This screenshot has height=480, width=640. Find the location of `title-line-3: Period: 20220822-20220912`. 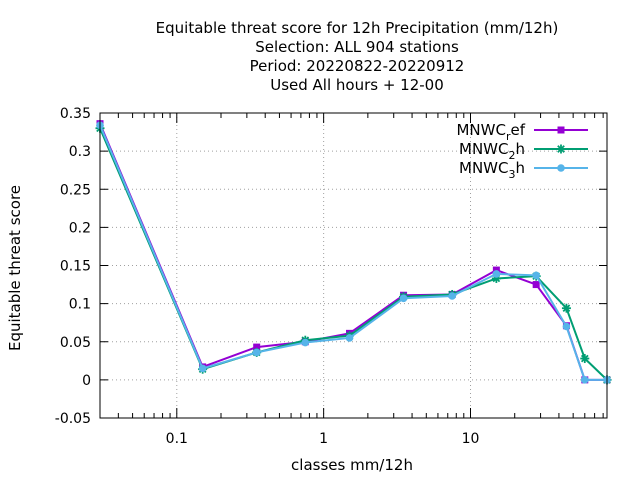

title-line-3: Period: 20220822-20220912 is located at coordinates (357, 66).